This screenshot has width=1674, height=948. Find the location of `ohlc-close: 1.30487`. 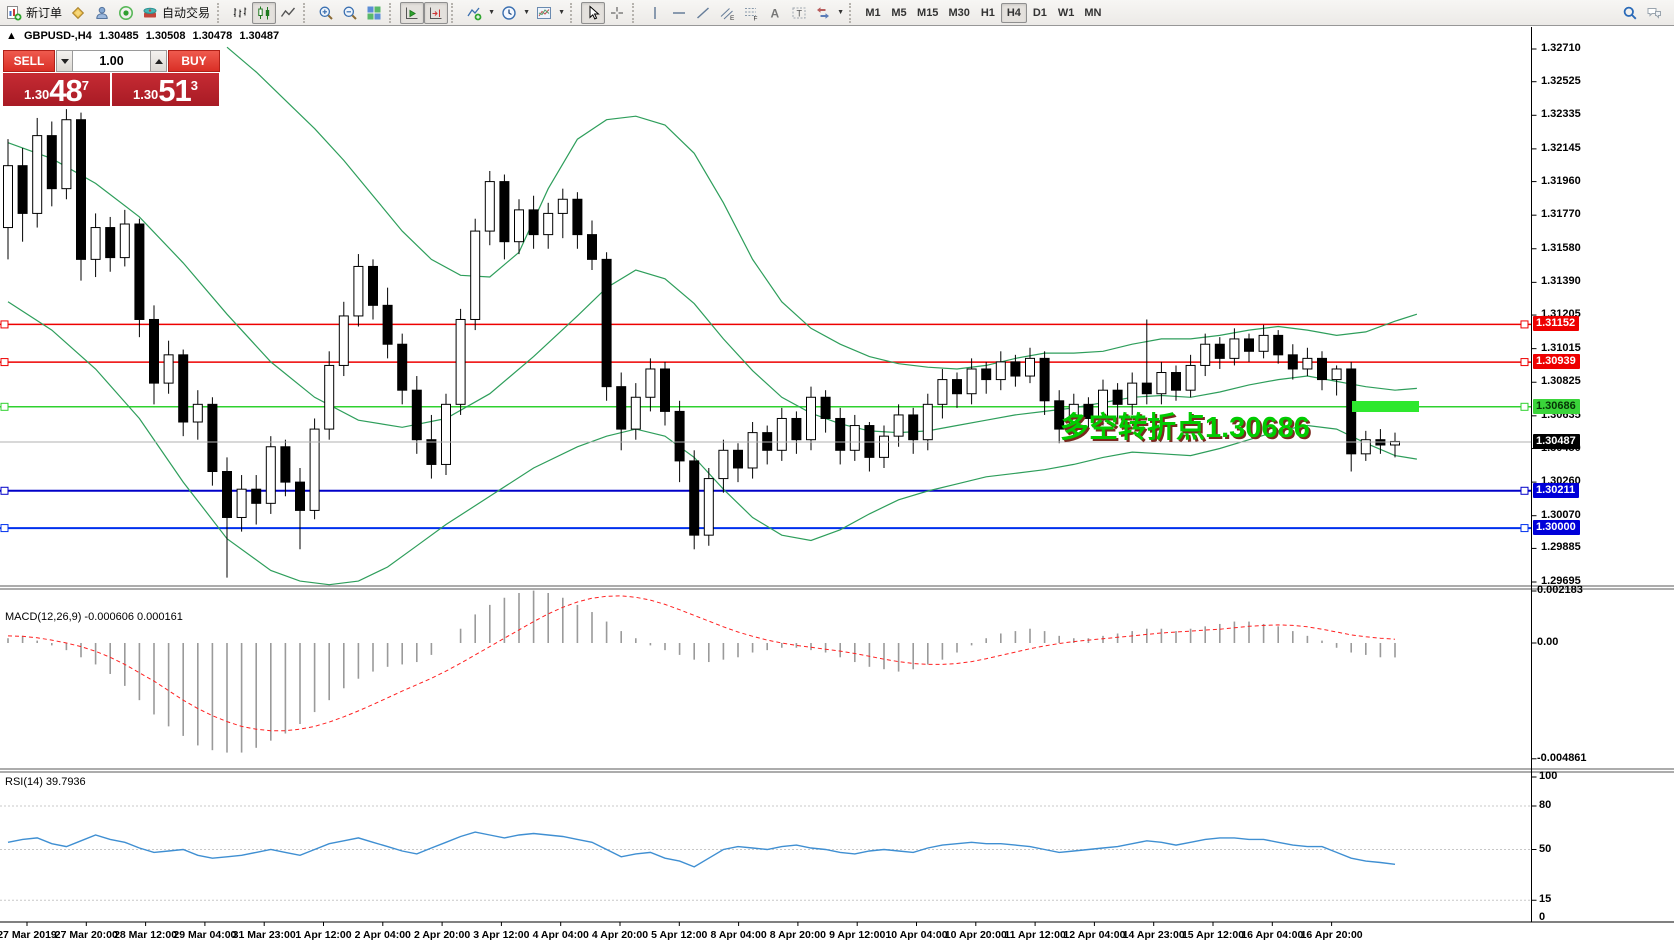

ohlc-close: 1.30487 is located at coordinates (259, 36).